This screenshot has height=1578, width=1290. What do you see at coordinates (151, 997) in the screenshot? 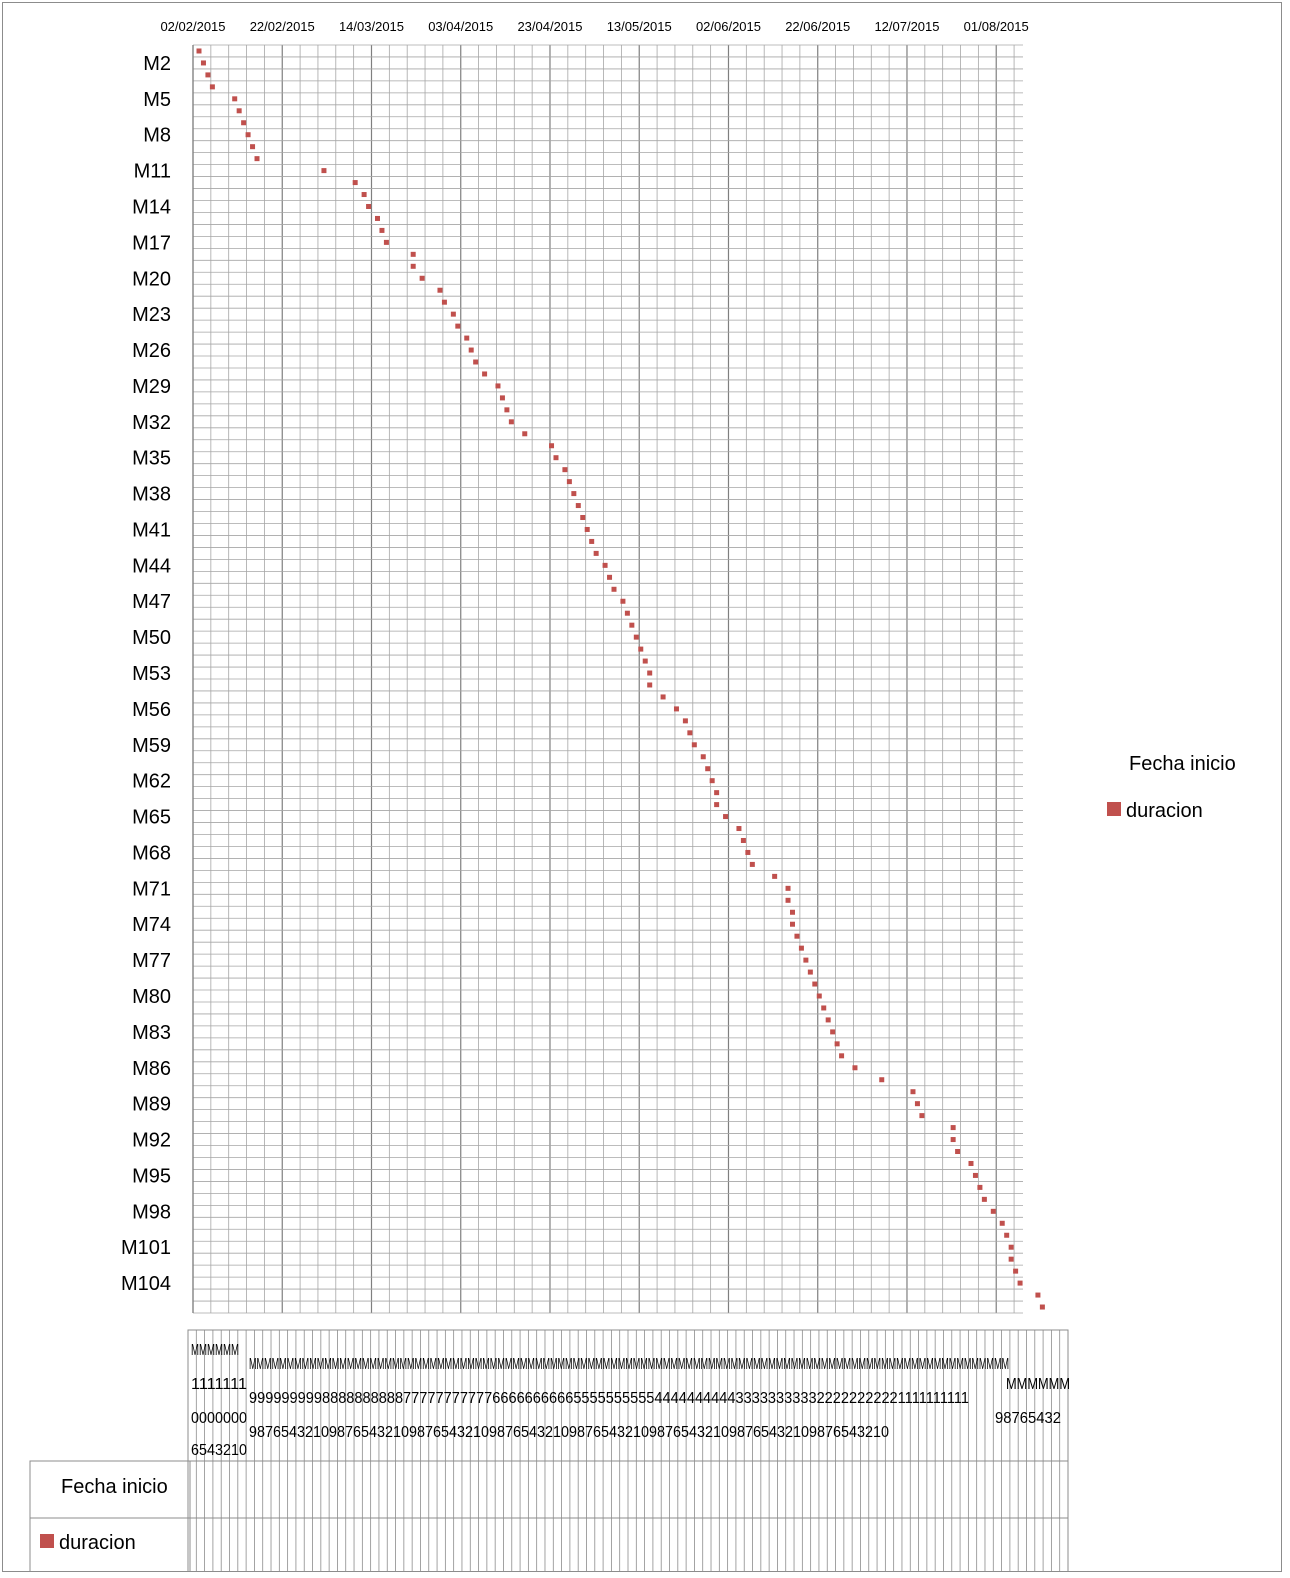
I see `y-tick-label: M80` at bounding box center [151, 997].